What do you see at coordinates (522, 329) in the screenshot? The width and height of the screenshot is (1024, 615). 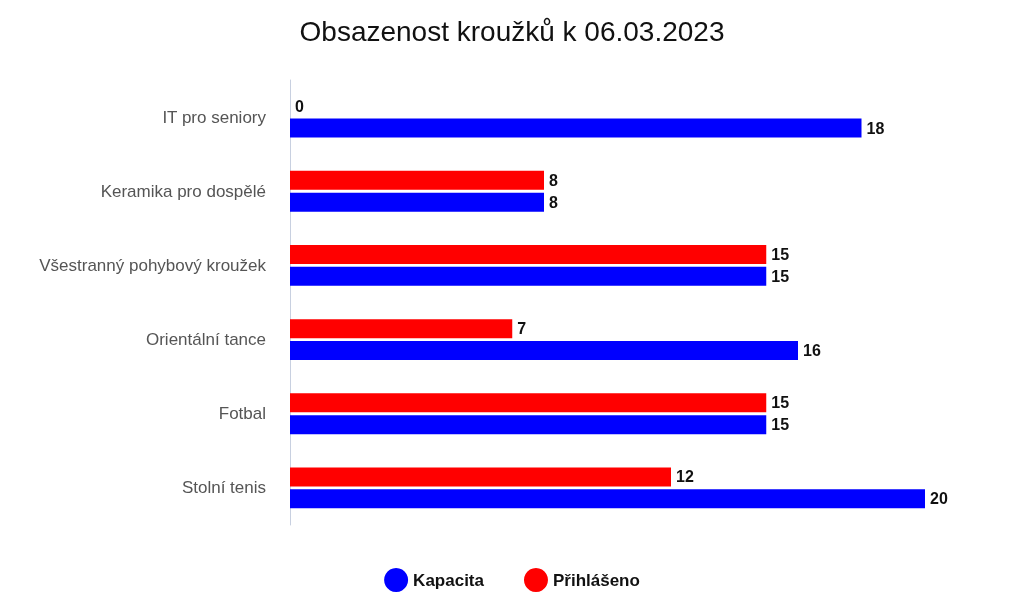 I see `data-label: 7` at bounding box center [522, 329].